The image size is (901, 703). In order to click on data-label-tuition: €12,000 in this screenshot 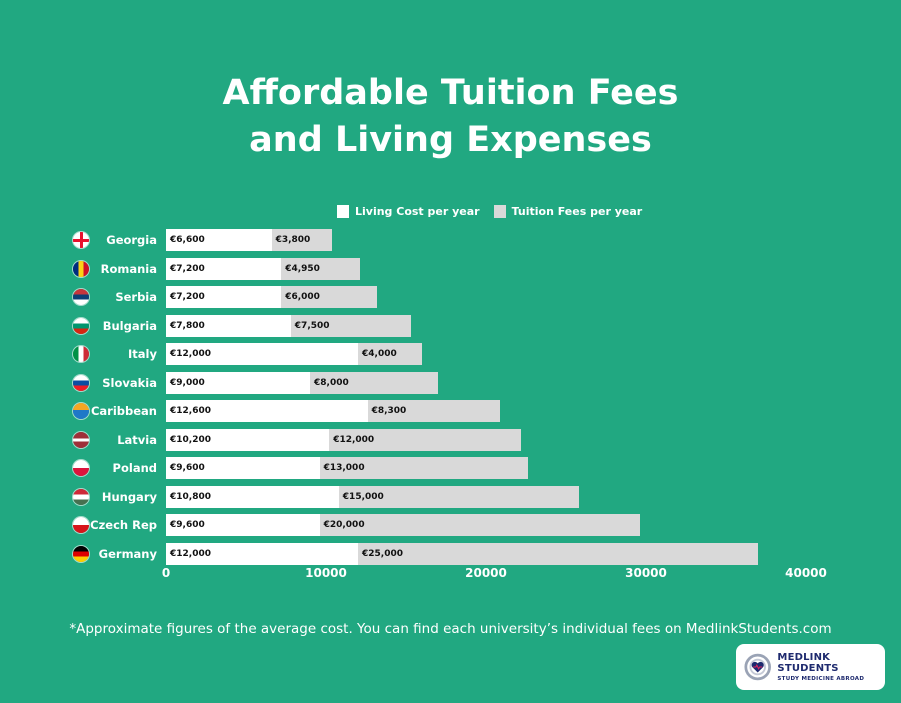, I will do `click(354, 439)`.